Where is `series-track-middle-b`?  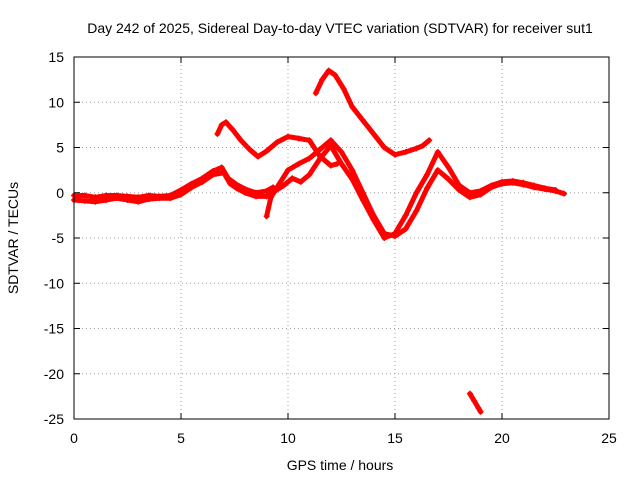
series-track-middle-b is located at coordinates (415, 191).